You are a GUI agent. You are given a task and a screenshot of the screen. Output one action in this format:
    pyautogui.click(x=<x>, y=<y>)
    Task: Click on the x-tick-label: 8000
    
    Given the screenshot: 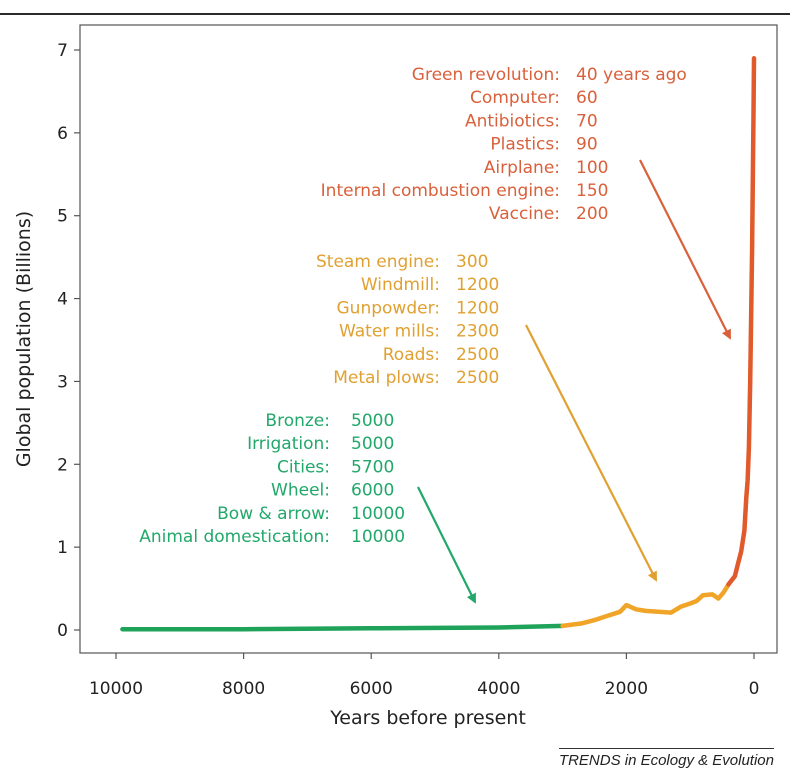 What is the action you would take?
    pyautogui.click(x=243, y=689)
    